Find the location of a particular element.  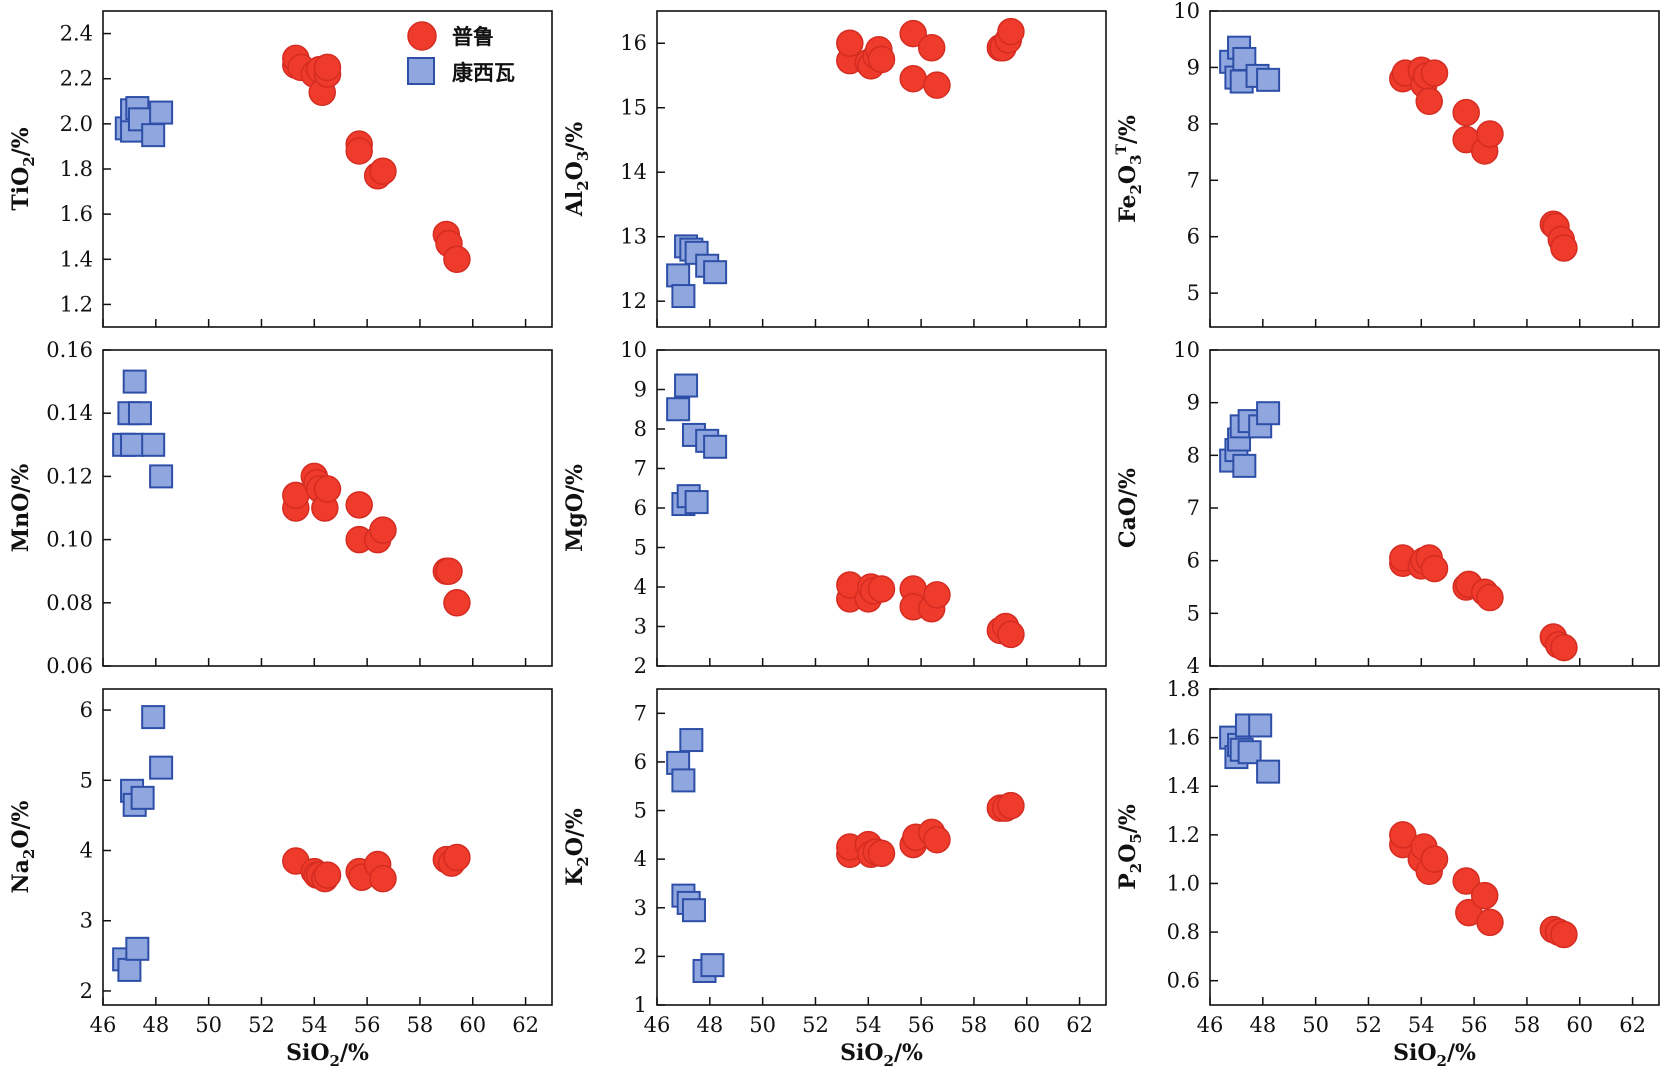

legend-marker-pulu is located at coordinates (422, 36).